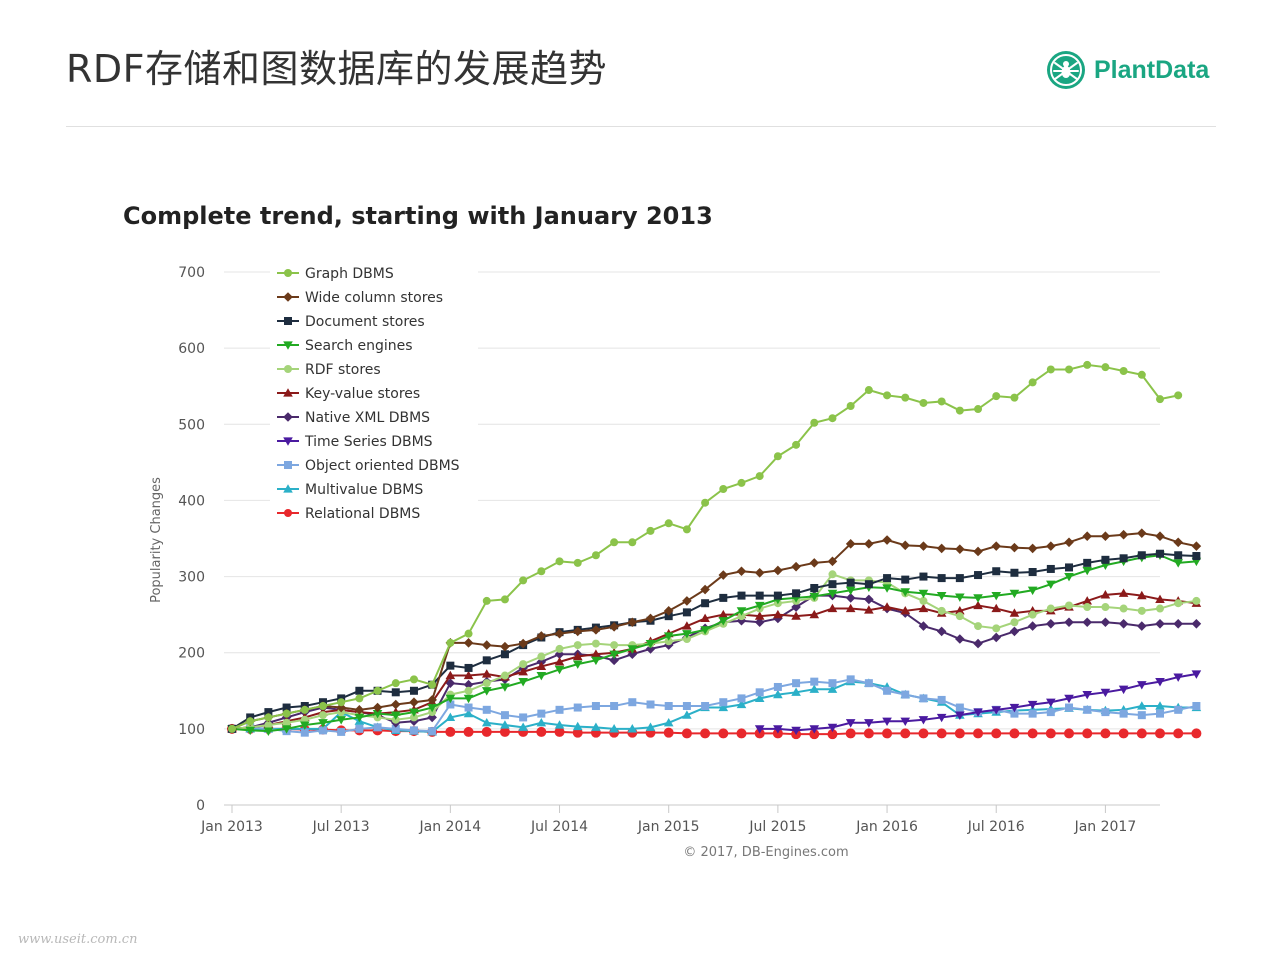 The width and height of the screenshot is (1280, 960). Describe the element at coordinates (191, 425) in the screenshot. I see `y-tick-label: 500` at that location.